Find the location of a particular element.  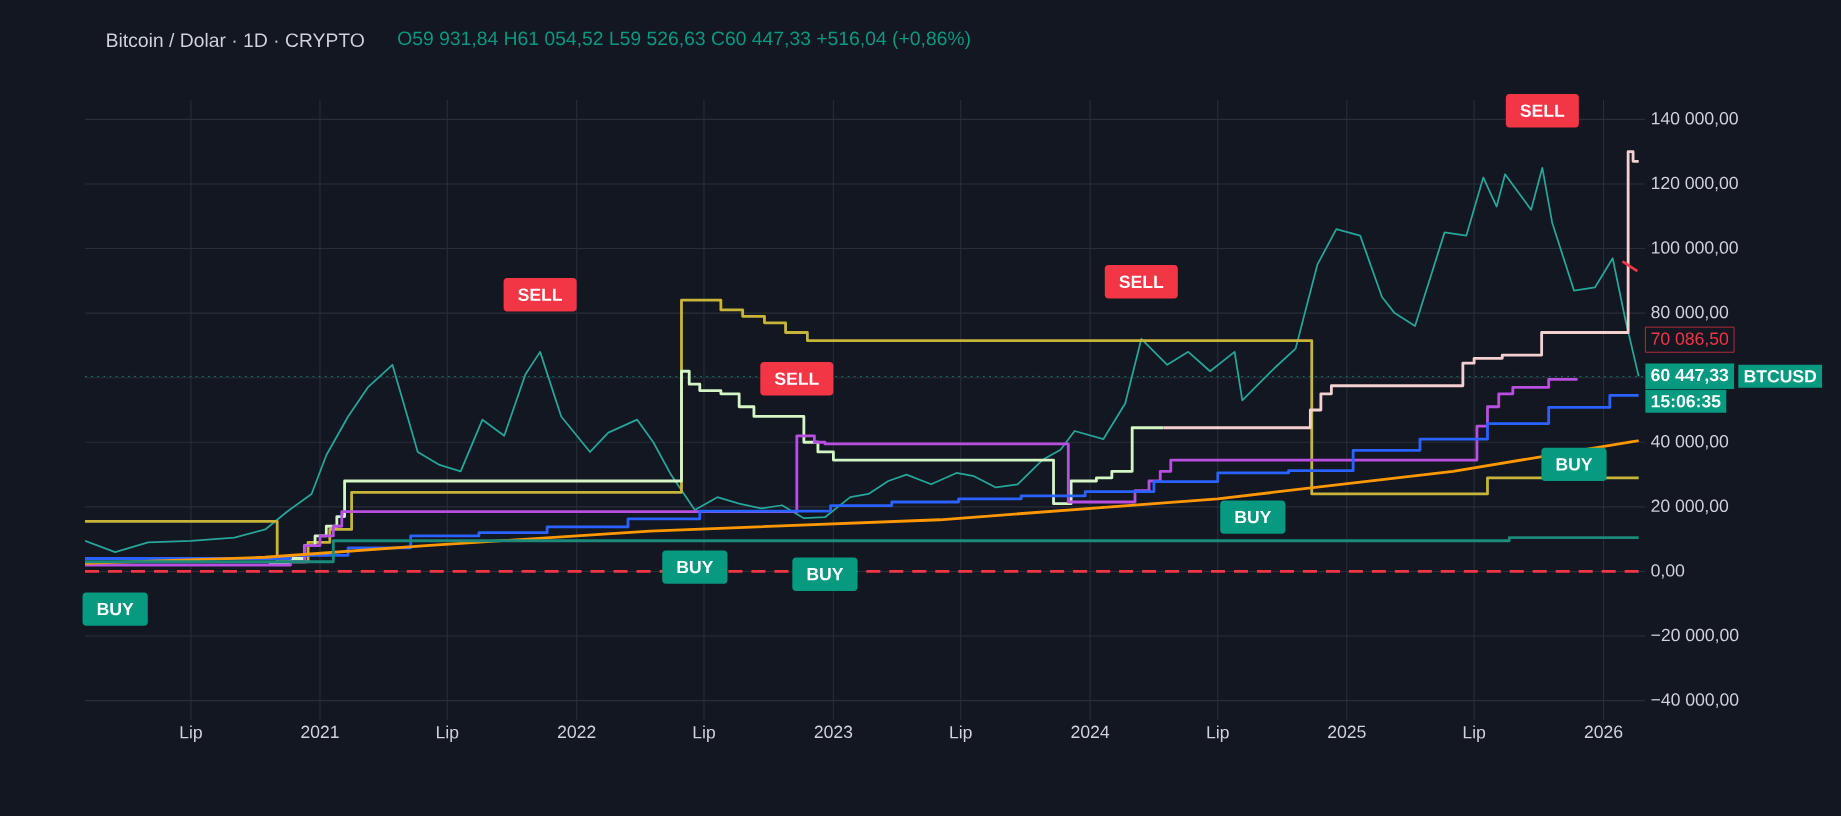

text: BTCUSD is located at coordinates (1780, 376).